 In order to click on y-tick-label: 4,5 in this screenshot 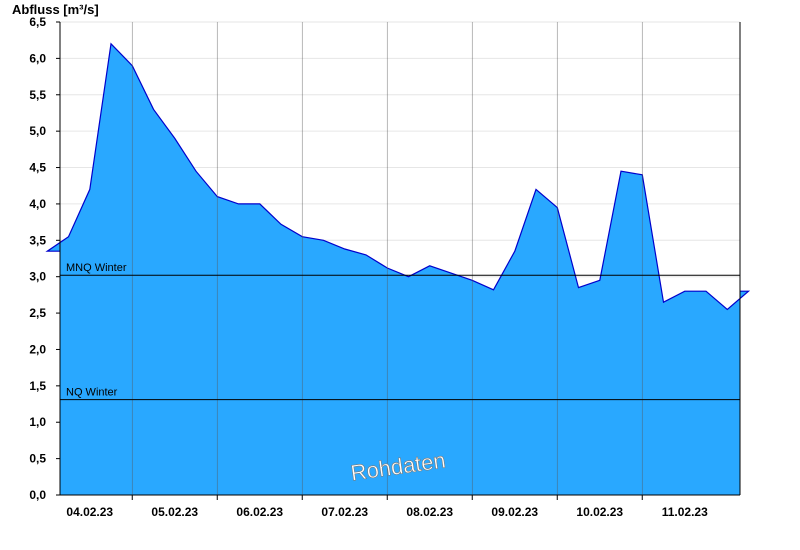, I will do `click(37, 168)`.